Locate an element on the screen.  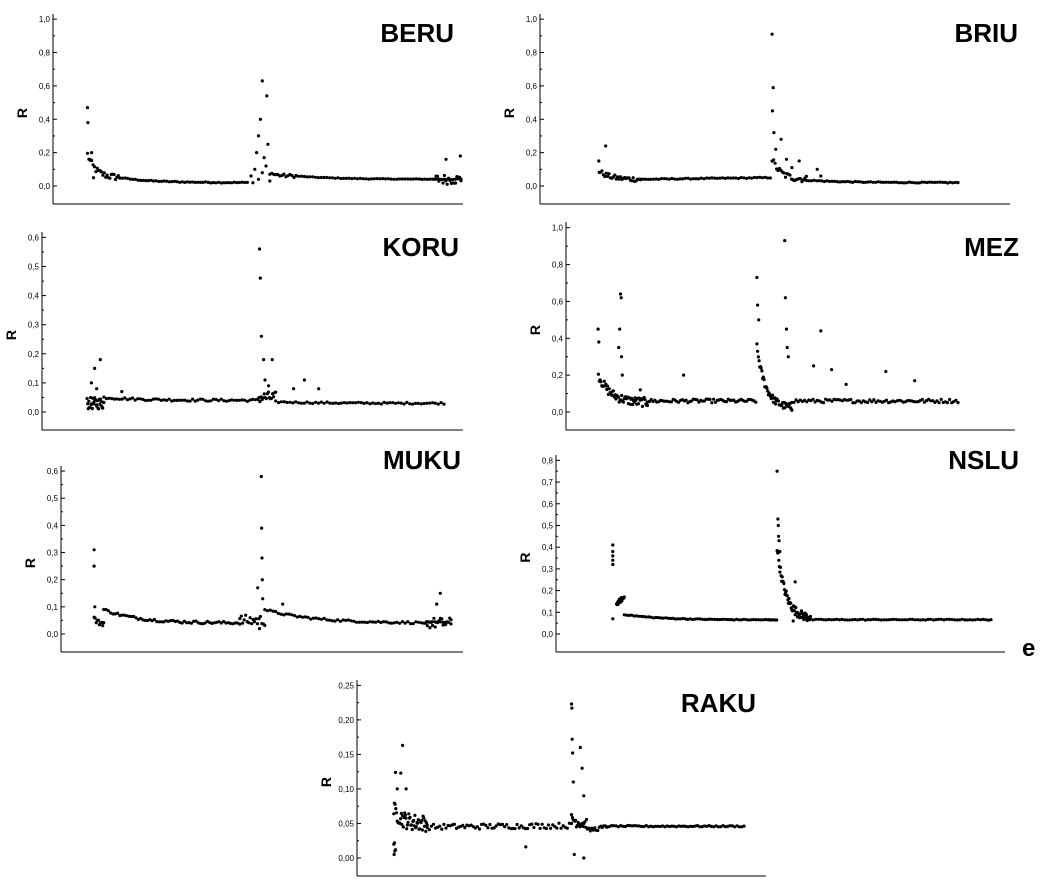
data-points is located at coordinates (778, 325).